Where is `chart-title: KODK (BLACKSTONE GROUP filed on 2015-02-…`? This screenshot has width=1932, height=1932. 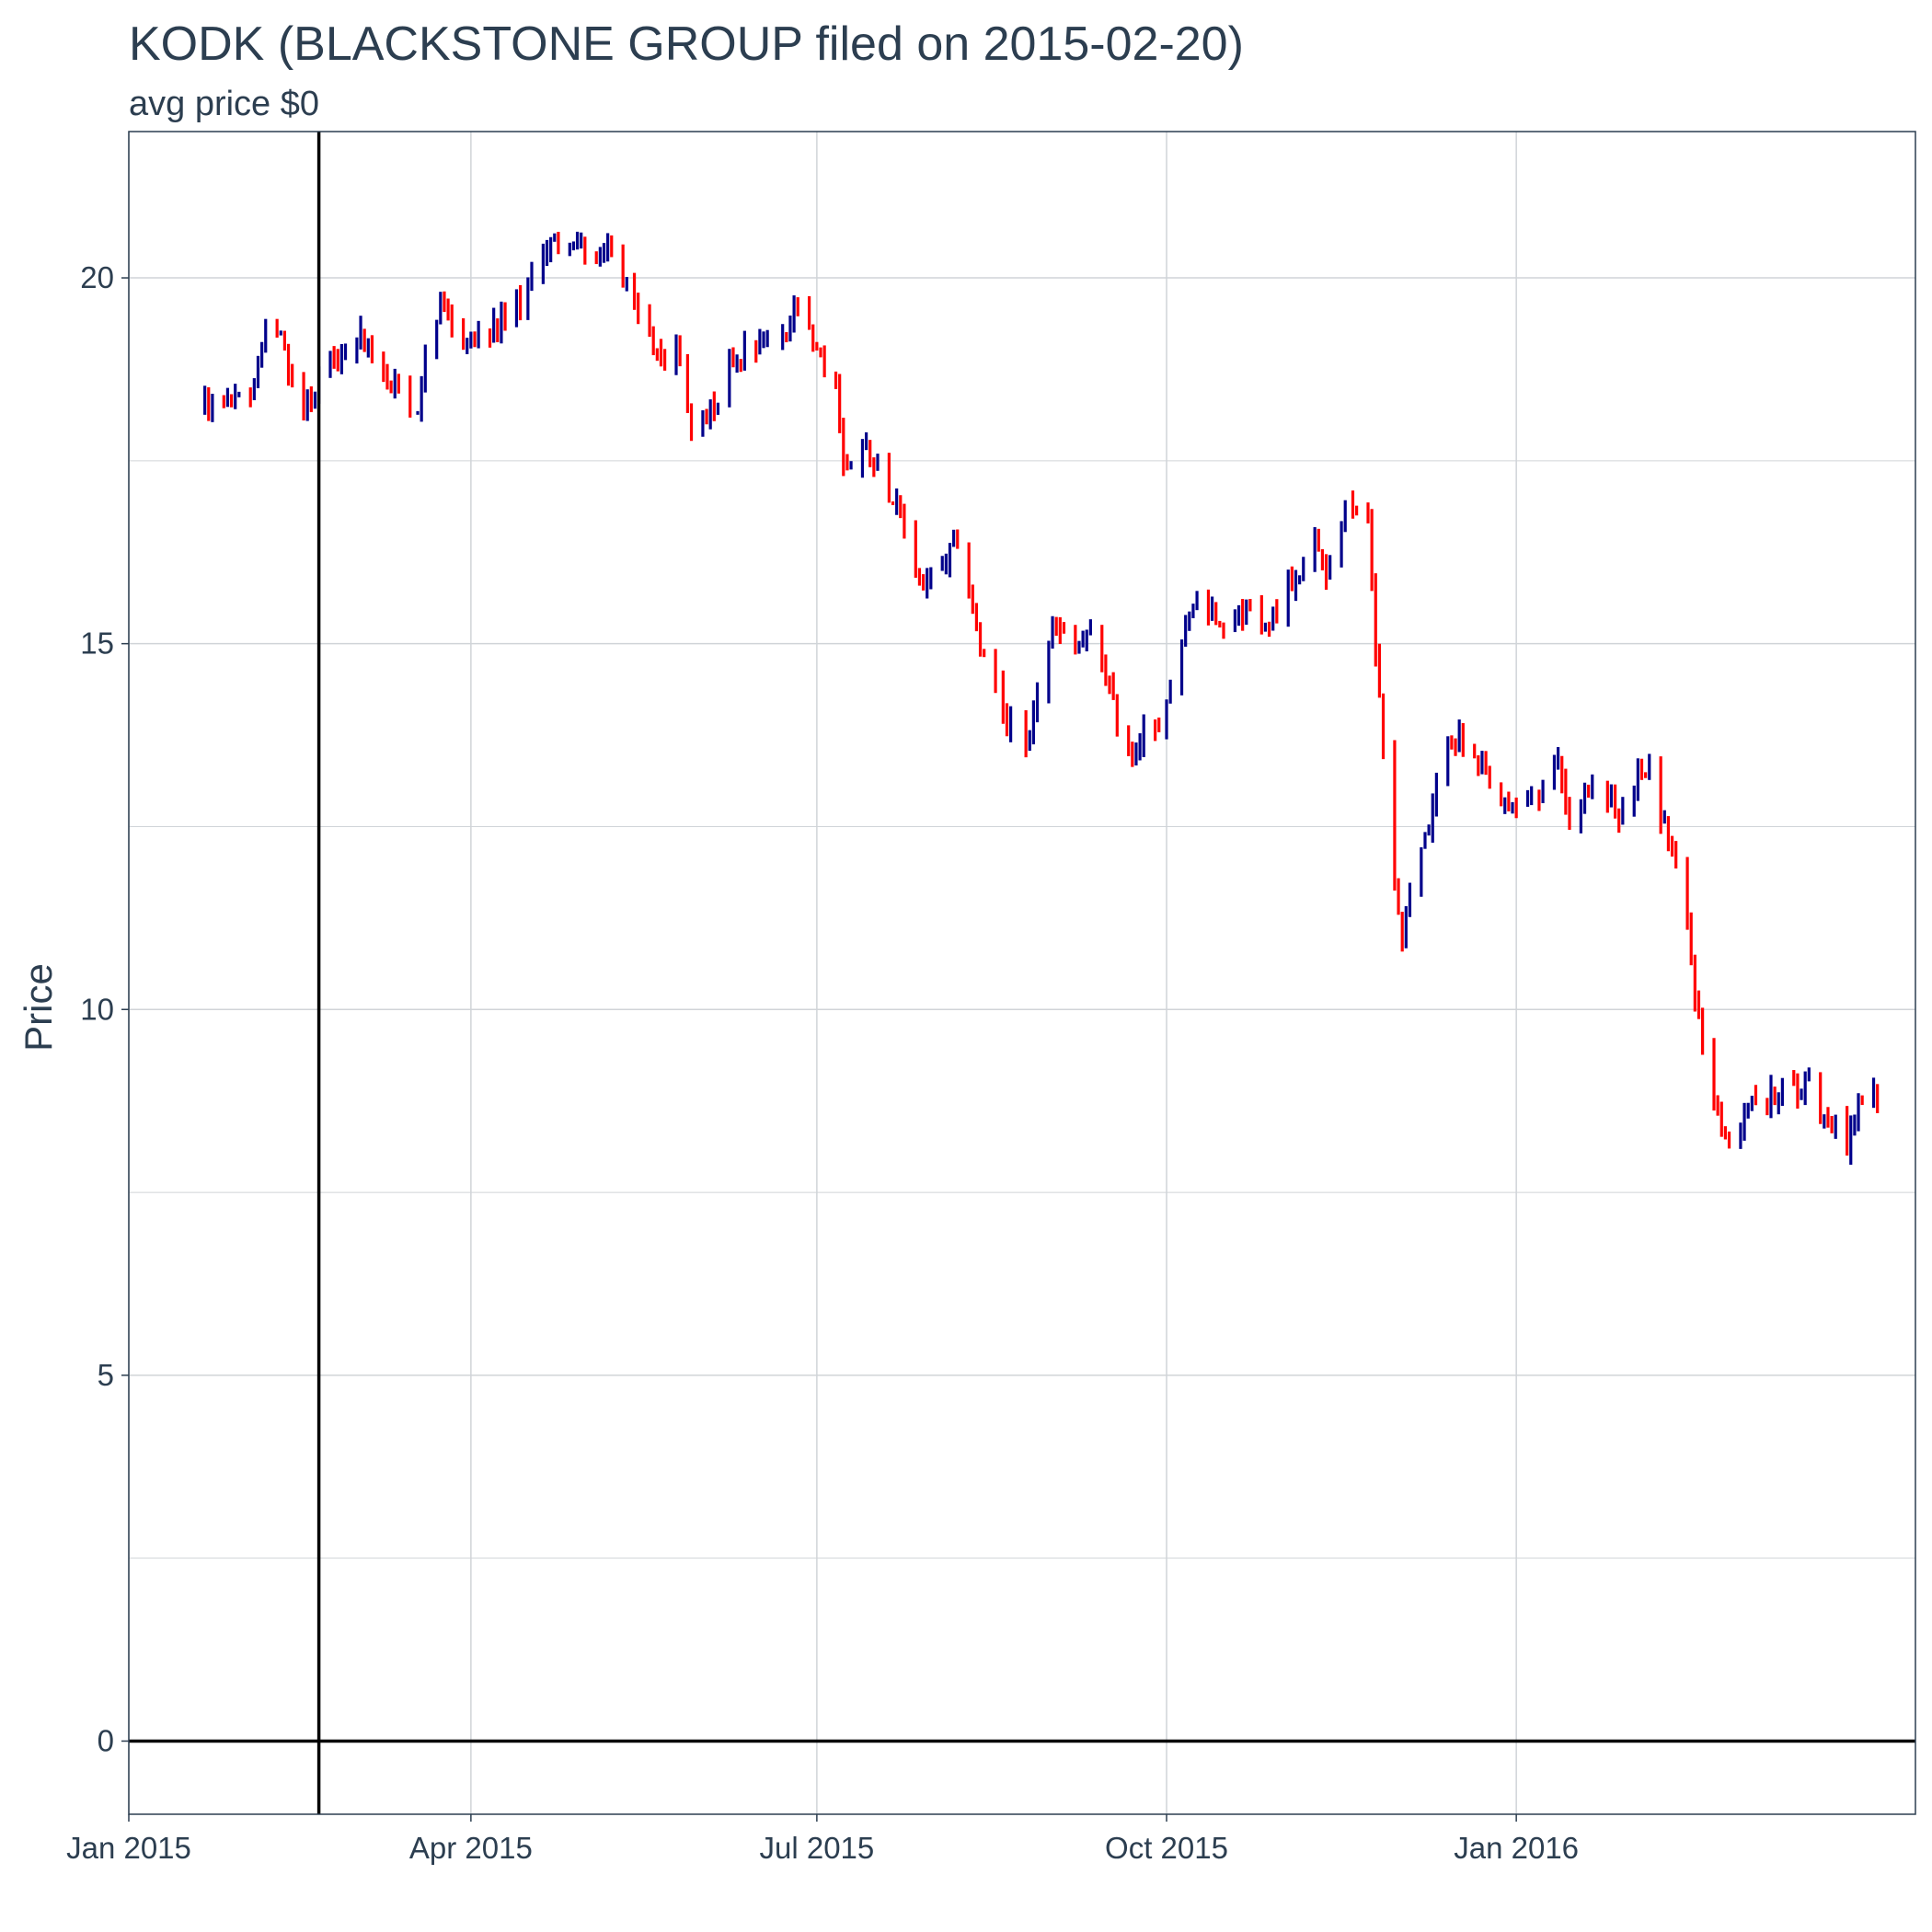
chart-title: KODK (BLACKSTONE GROUP filed on 2015-02-… is located at coordinates (686, 44).